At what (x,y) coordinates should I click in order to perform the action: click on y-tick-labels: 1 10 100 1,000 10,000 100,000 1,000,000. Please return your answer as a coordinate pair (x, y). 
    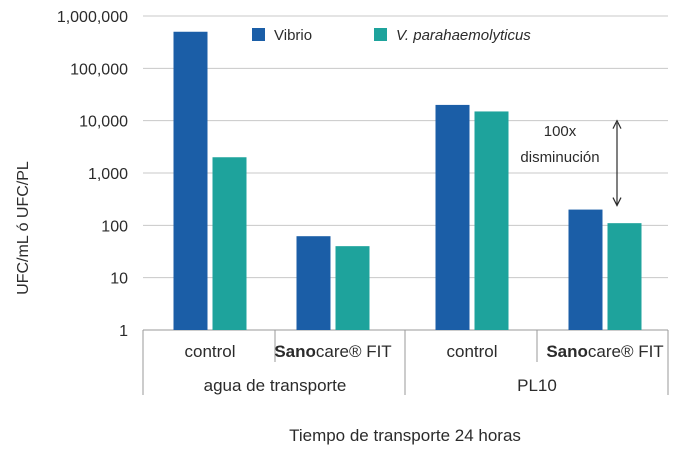
    Looking at the image, I should click on (92, 174).